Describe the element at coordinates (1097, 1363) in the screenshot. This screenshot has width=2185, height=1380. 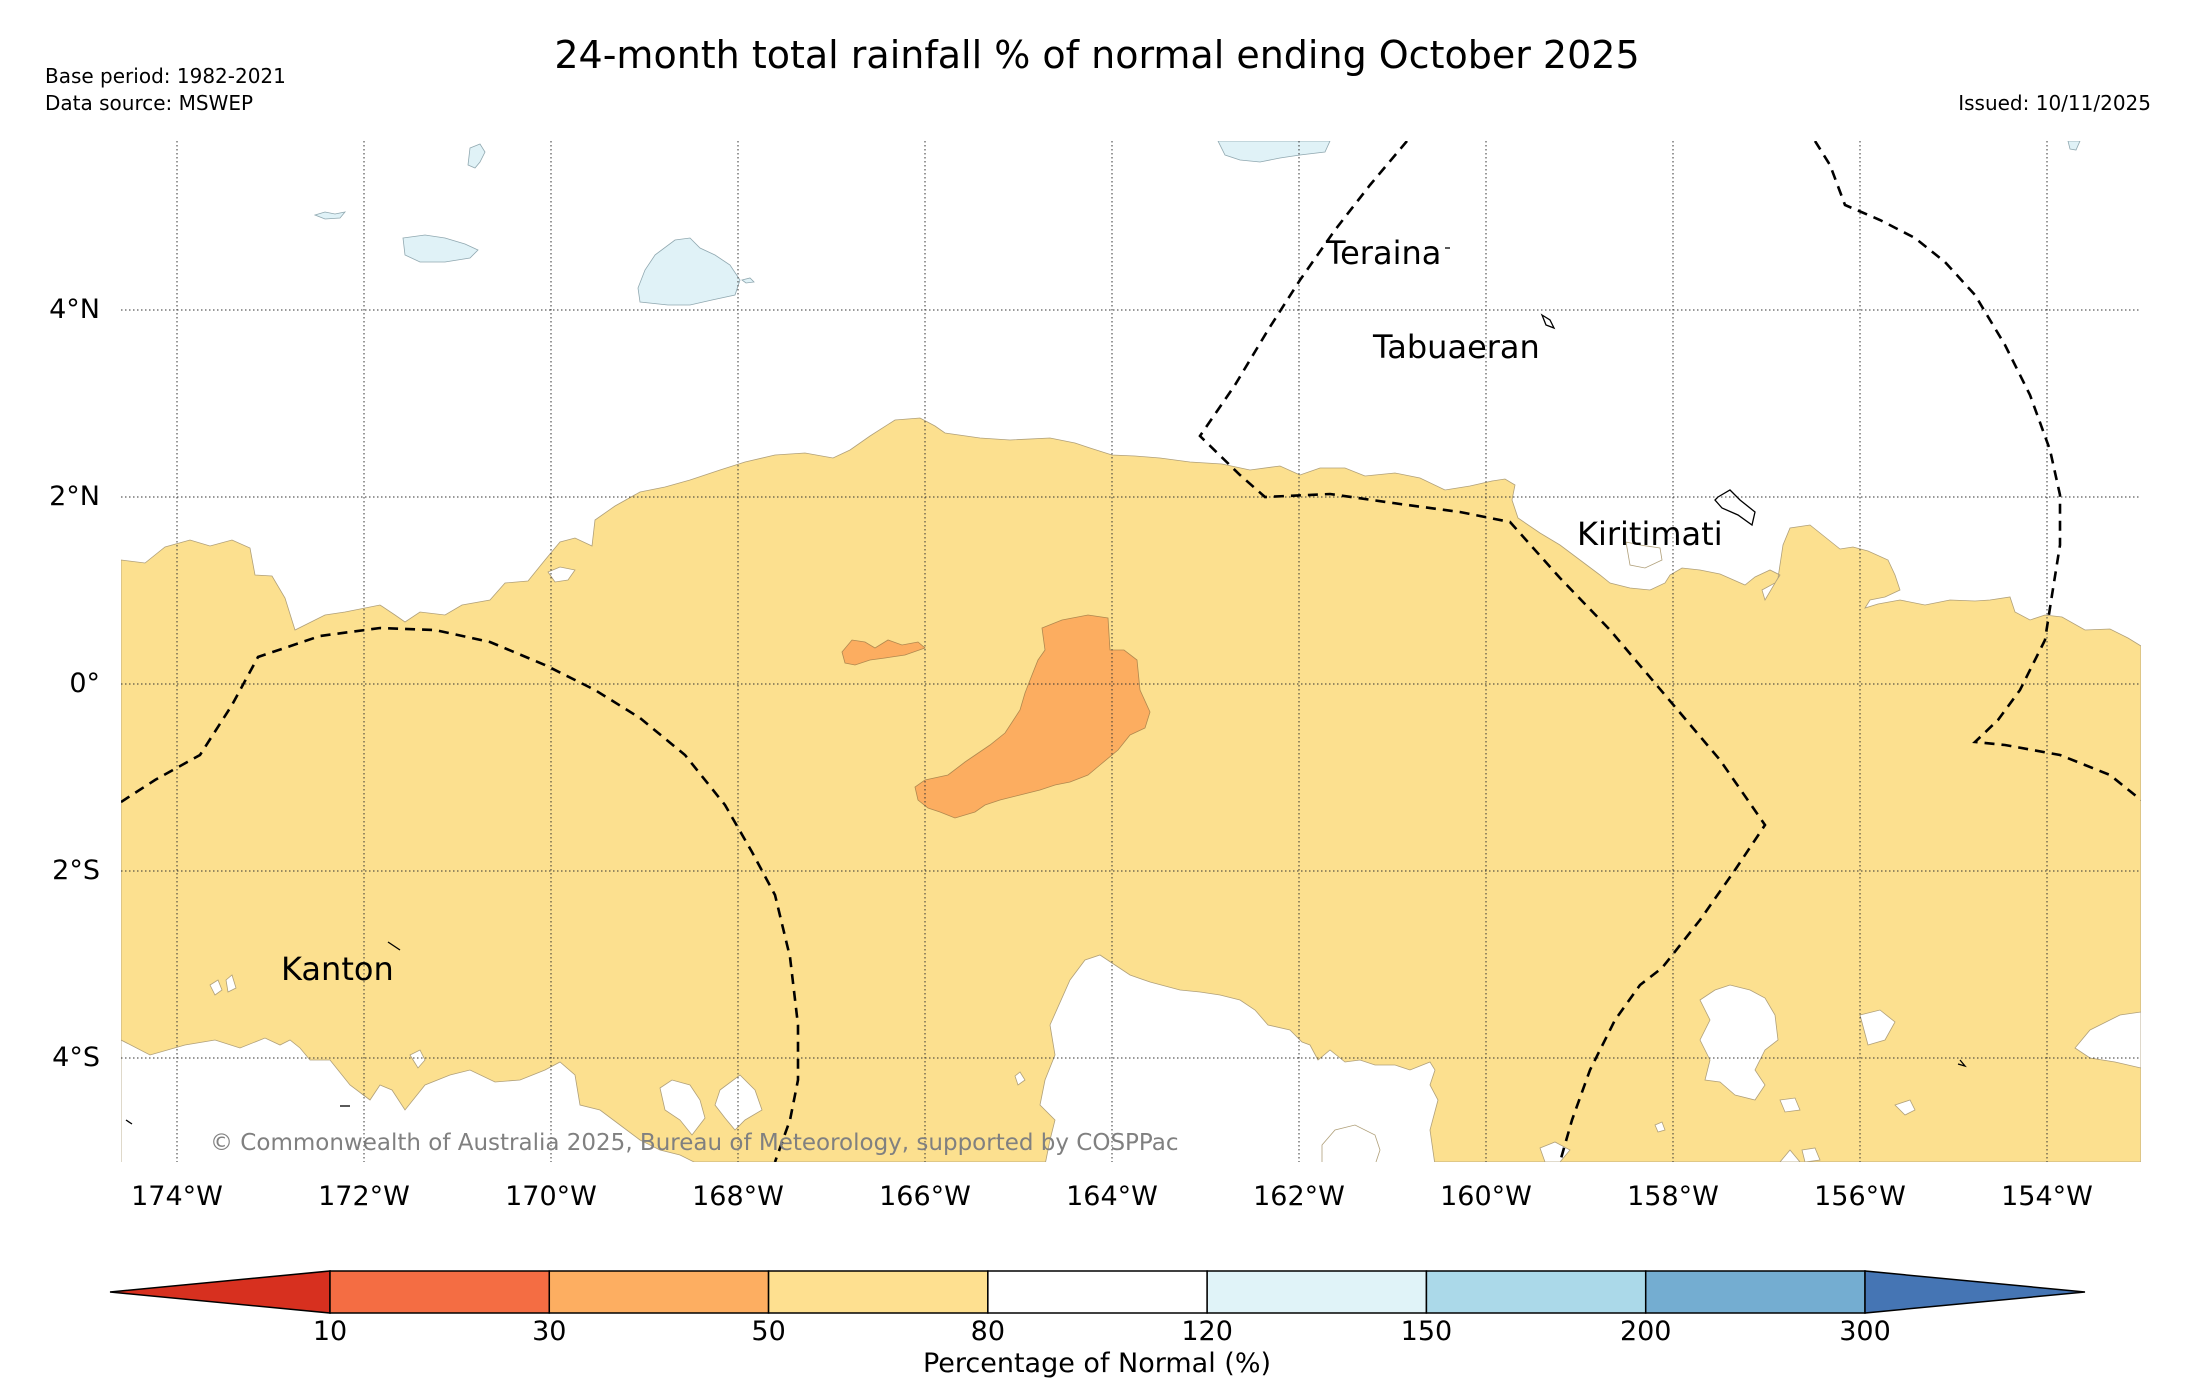
I see `colorbar-label: Percentage of Normal (%)` at that location.